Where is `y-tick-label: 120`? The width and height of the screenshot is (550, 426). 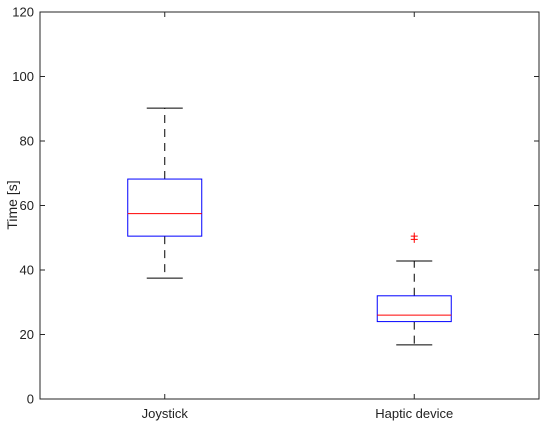
y-tick-label: 120 is located at coordinates (23, 12).